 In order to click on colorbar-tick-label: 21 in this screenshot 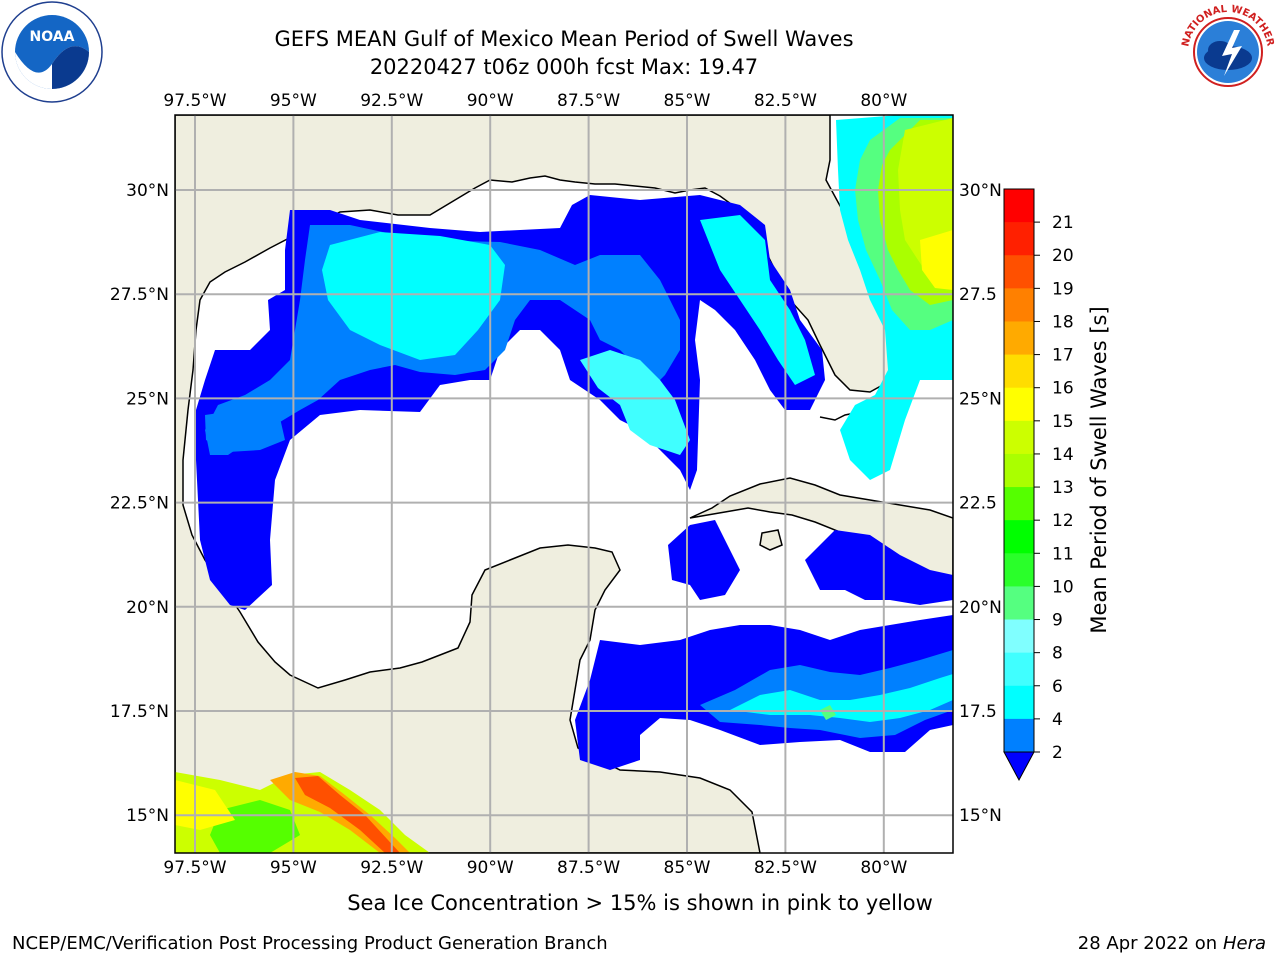, I will do `click(1063, 223)`.